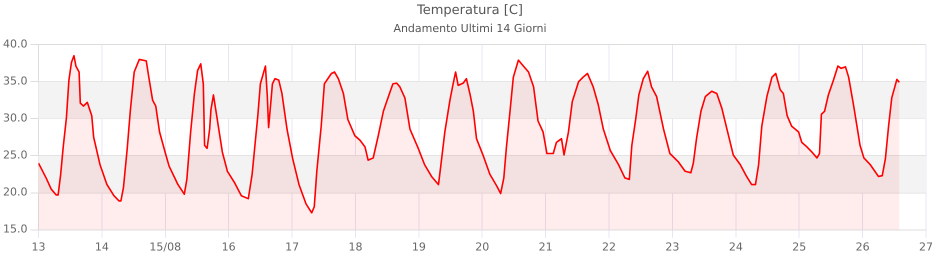  Describe the element at coordinates (355, 247) in the screenshot. I see `x-tick-label: 18` at that location.